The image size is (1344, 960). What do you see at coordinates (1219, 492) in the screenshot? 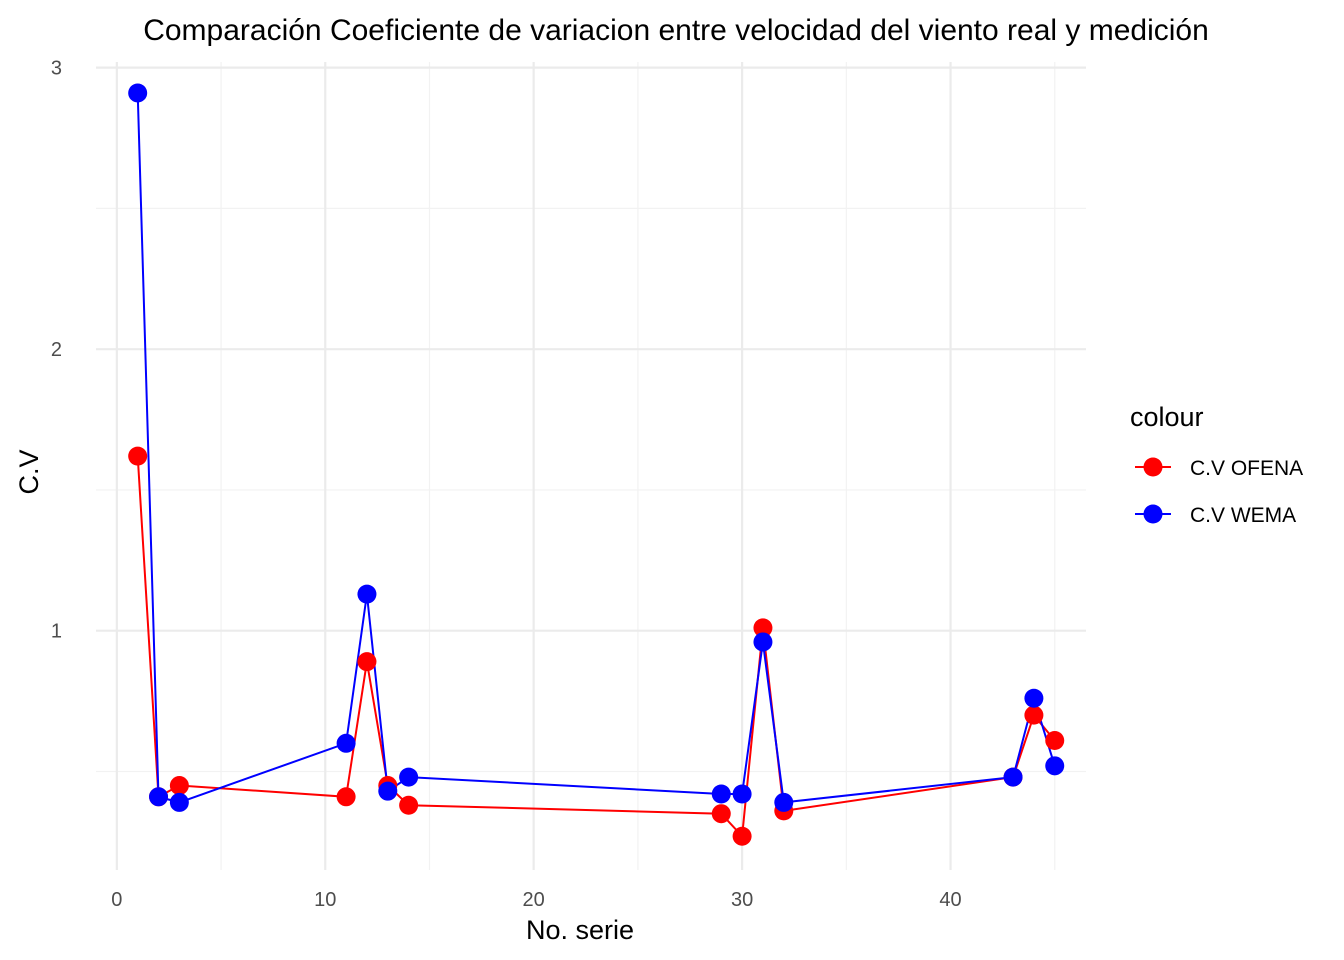
I see `legend-items: C.V OFENA C.V WEMA` at bounding box center [1219, 492].